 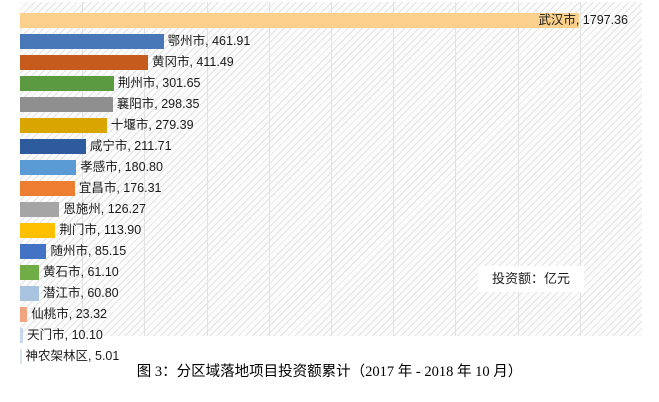 What do you see at coordinates (84, 62) in the screenshot?
I see `bar-黄冈市` at bounding box center [84, 62].